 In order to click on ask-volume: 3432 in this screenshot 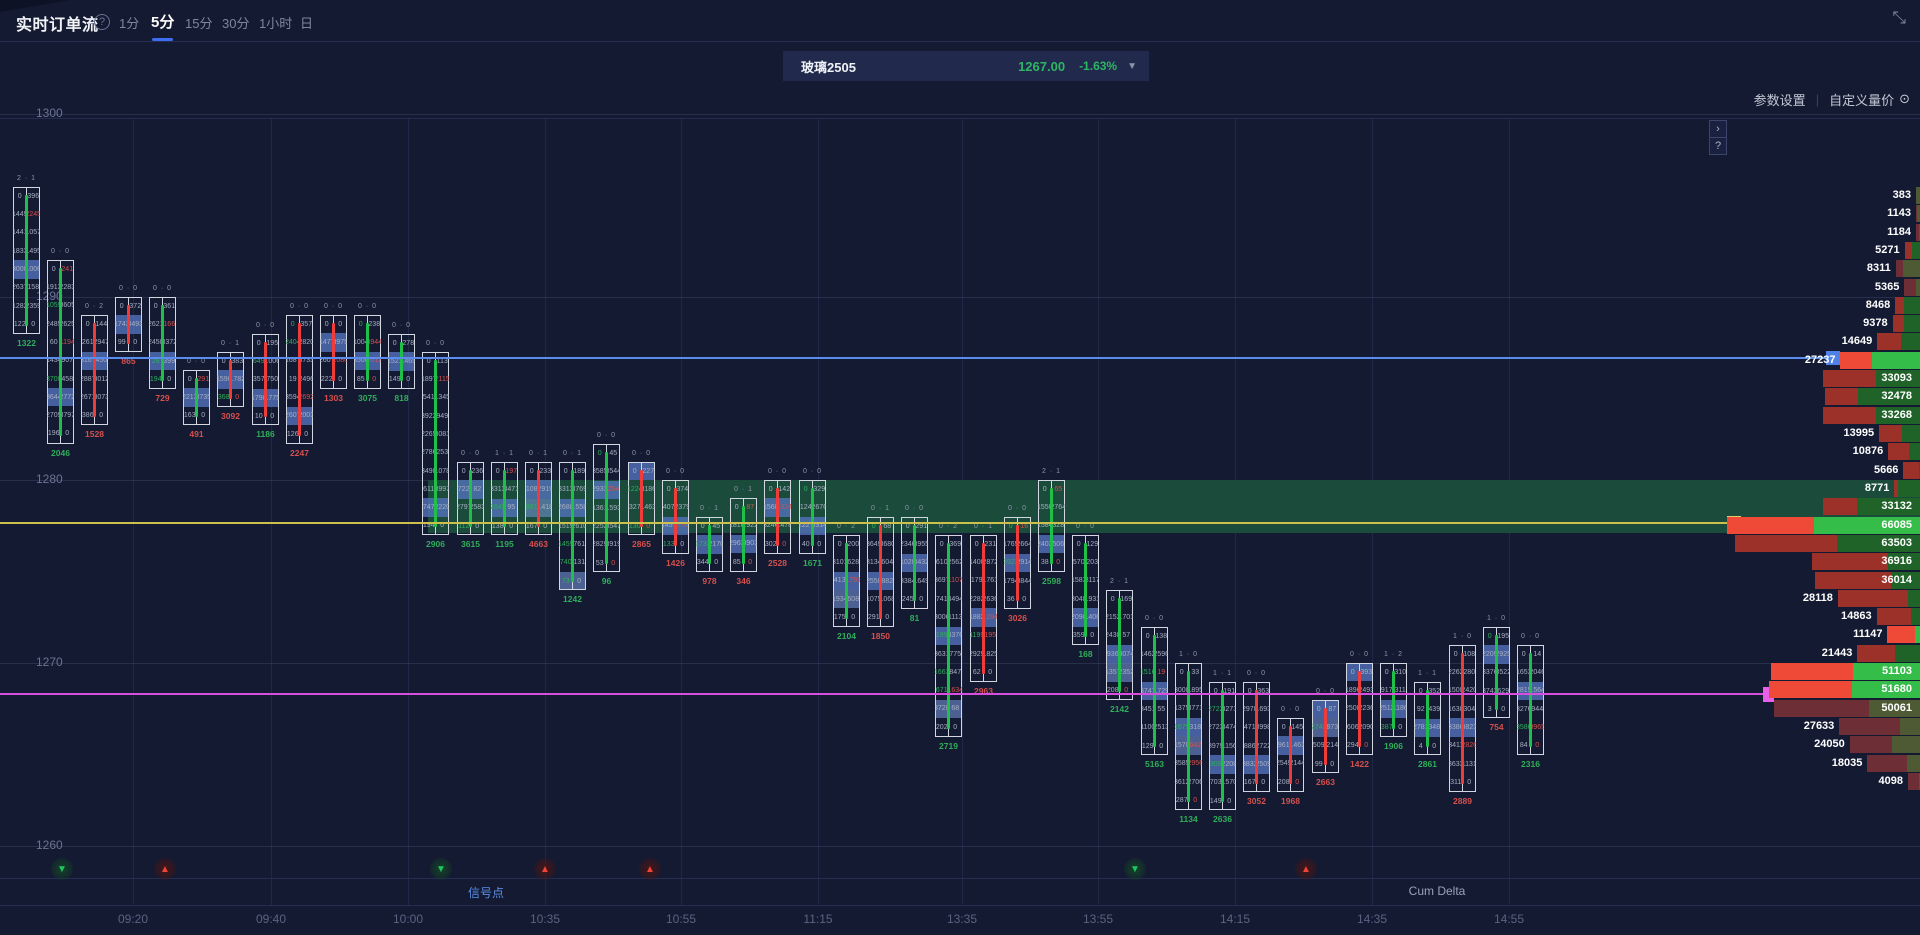, I will do `click(922, 563)`.